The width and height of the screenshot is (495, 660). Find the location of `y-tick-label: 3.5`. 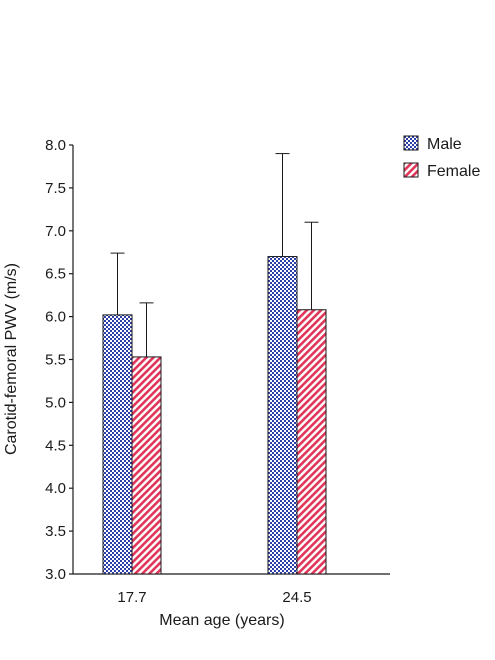

y-tick-label: 3.5 is located at coordinates (55, 531).